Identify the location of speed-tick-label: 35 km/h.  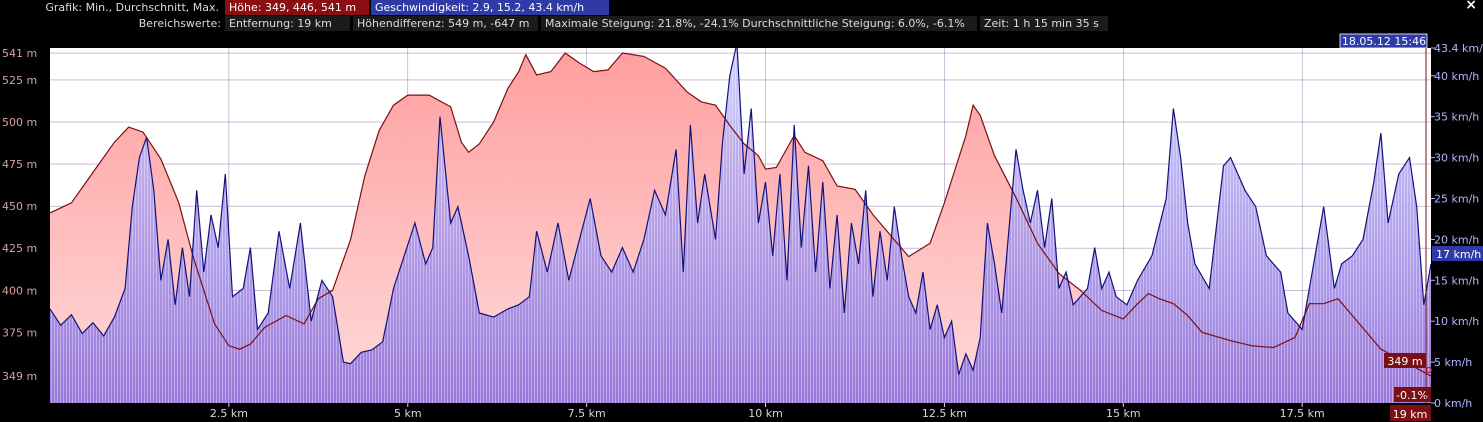
(1456, 117).